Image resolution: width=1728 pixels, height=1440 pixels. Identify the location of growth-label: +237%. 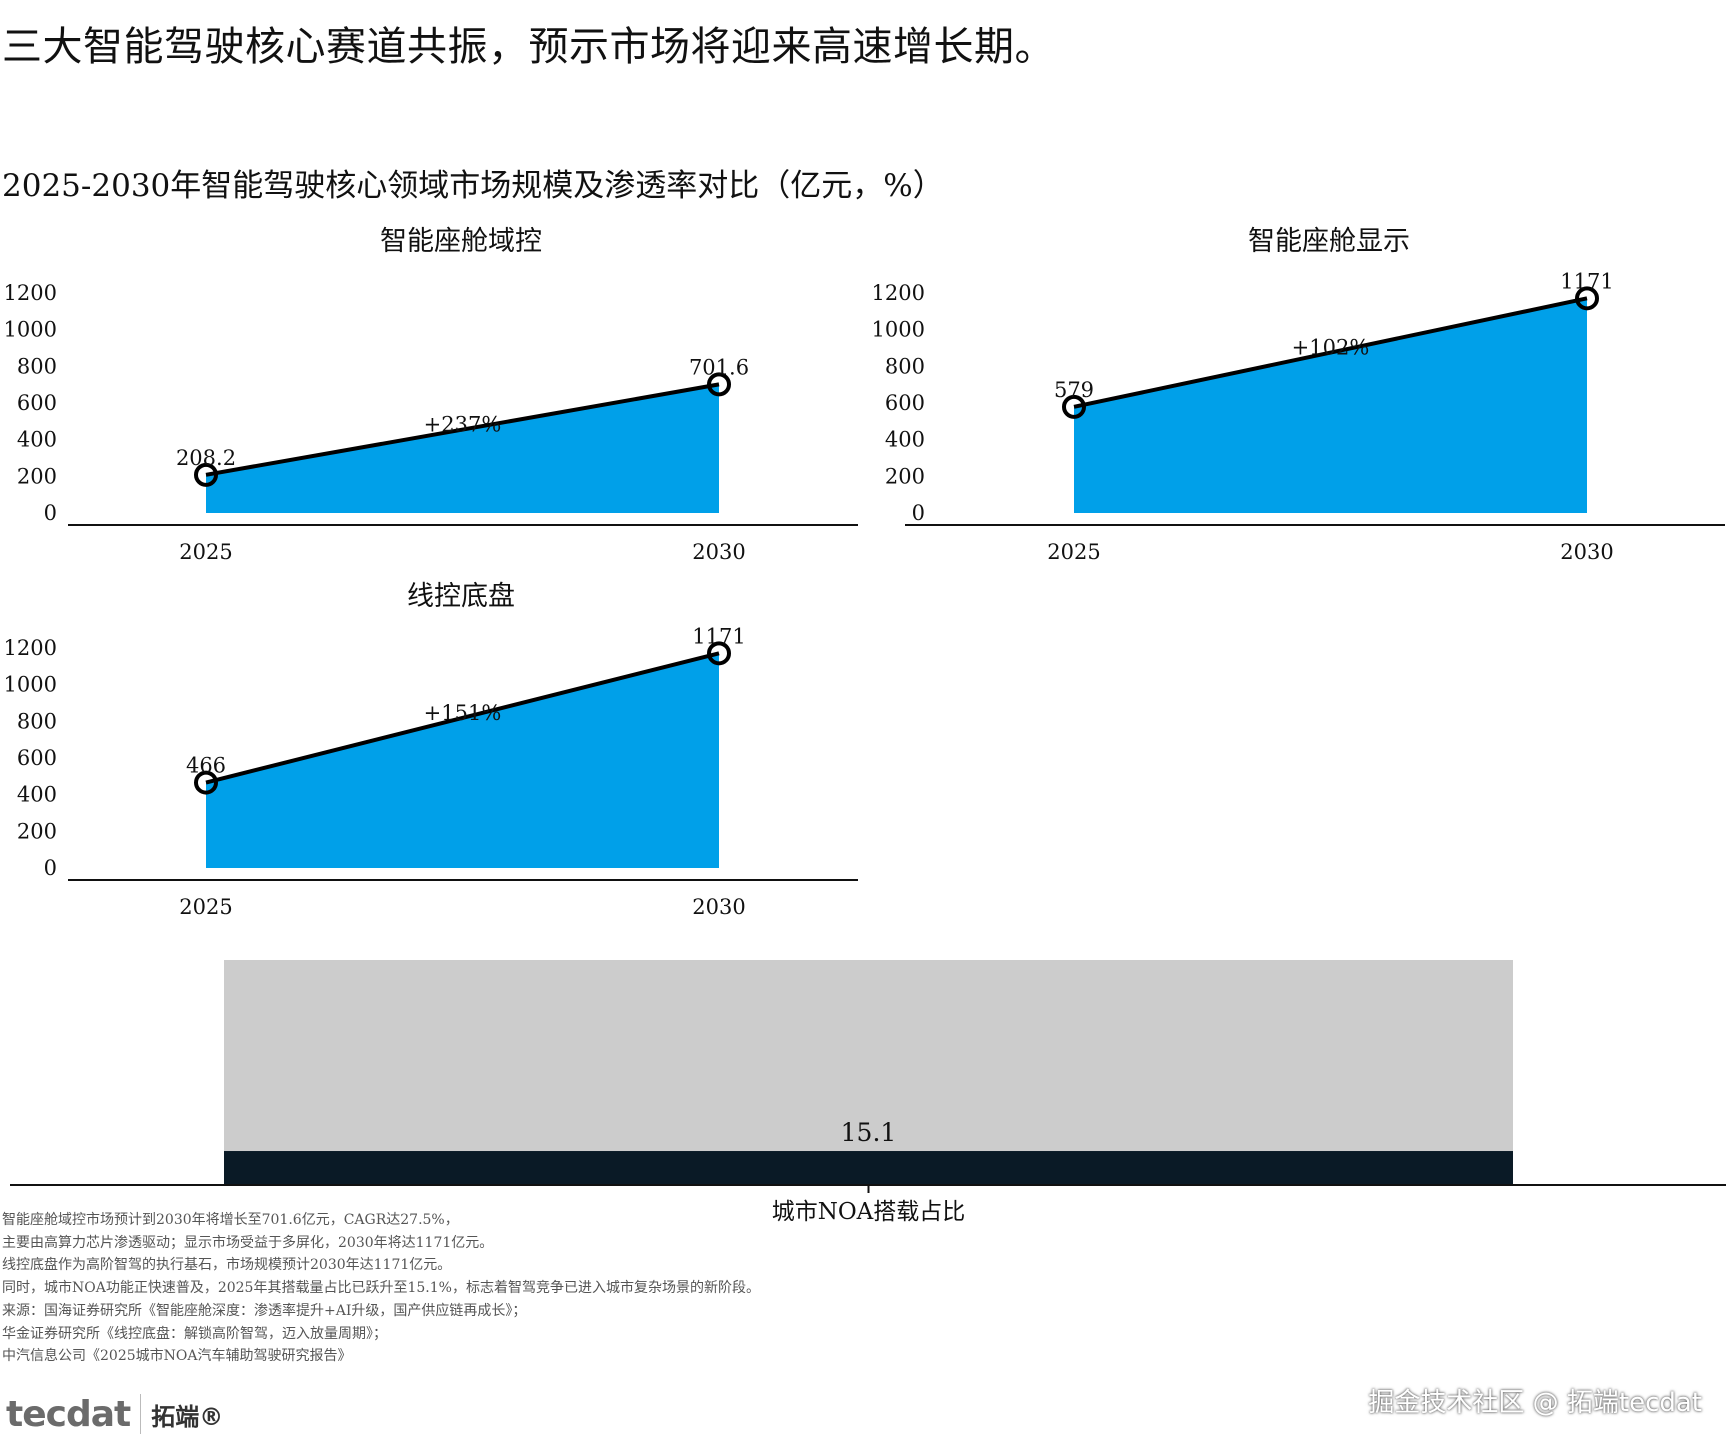
(463, 425).